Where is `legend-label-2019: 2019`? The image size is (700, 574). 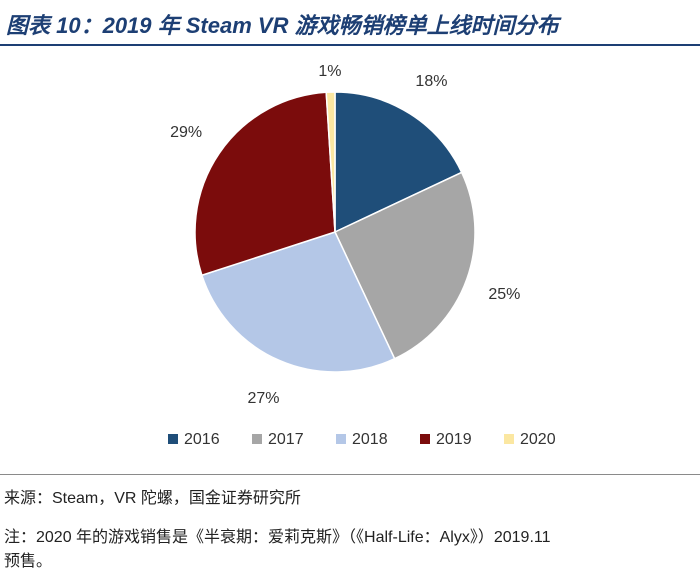 legend-label-2019: 2019 is located at coordinates (454, 439).